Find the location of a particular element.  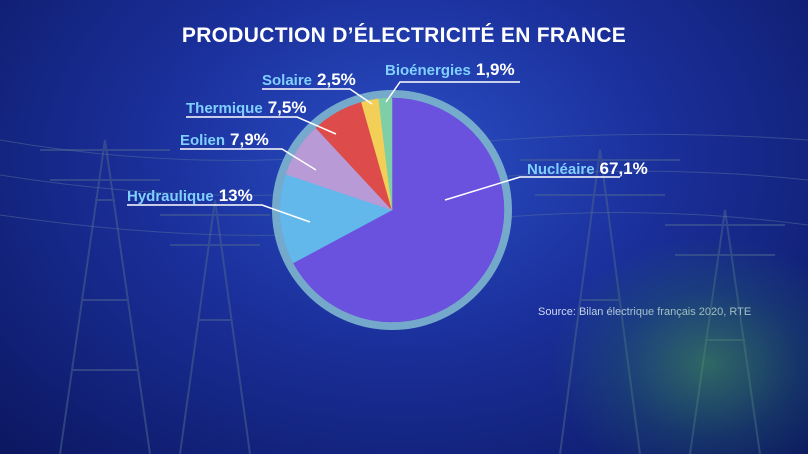

pie-slice-hydraulique is located at coordinates (336, 218).